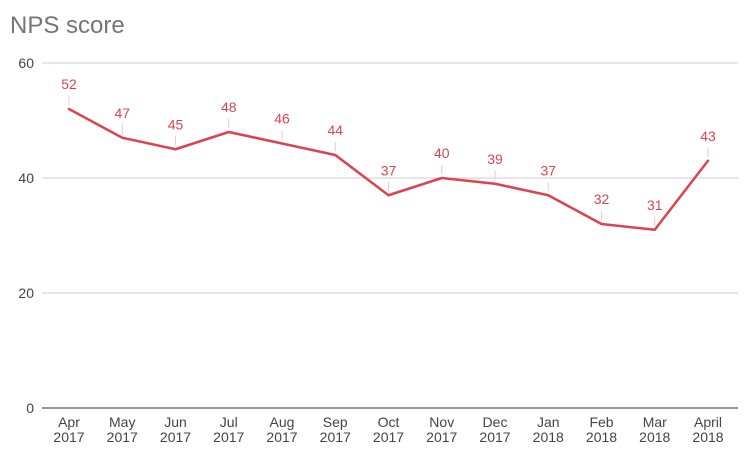 This screenshot has height=458, width=750. I want to click on x-tick-label: Jan 2018, so click(548, 429).